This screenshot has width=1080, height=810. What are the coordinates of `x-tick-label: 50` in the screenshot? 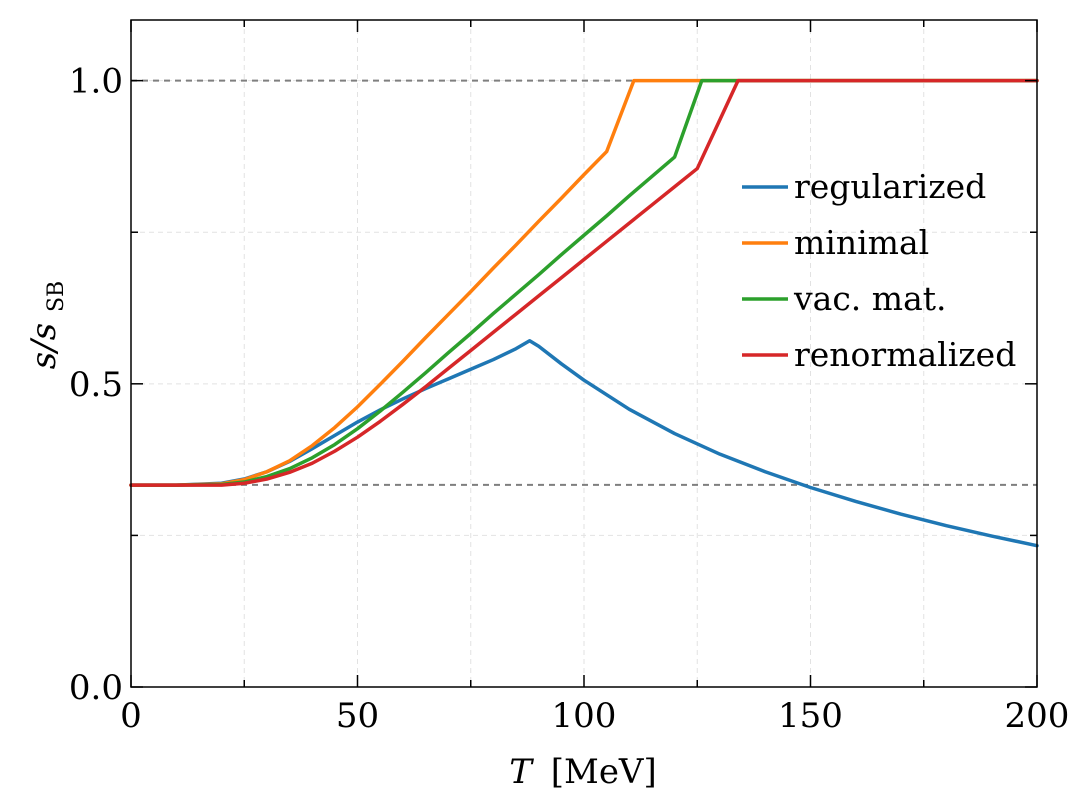 It's located at (357, 716).